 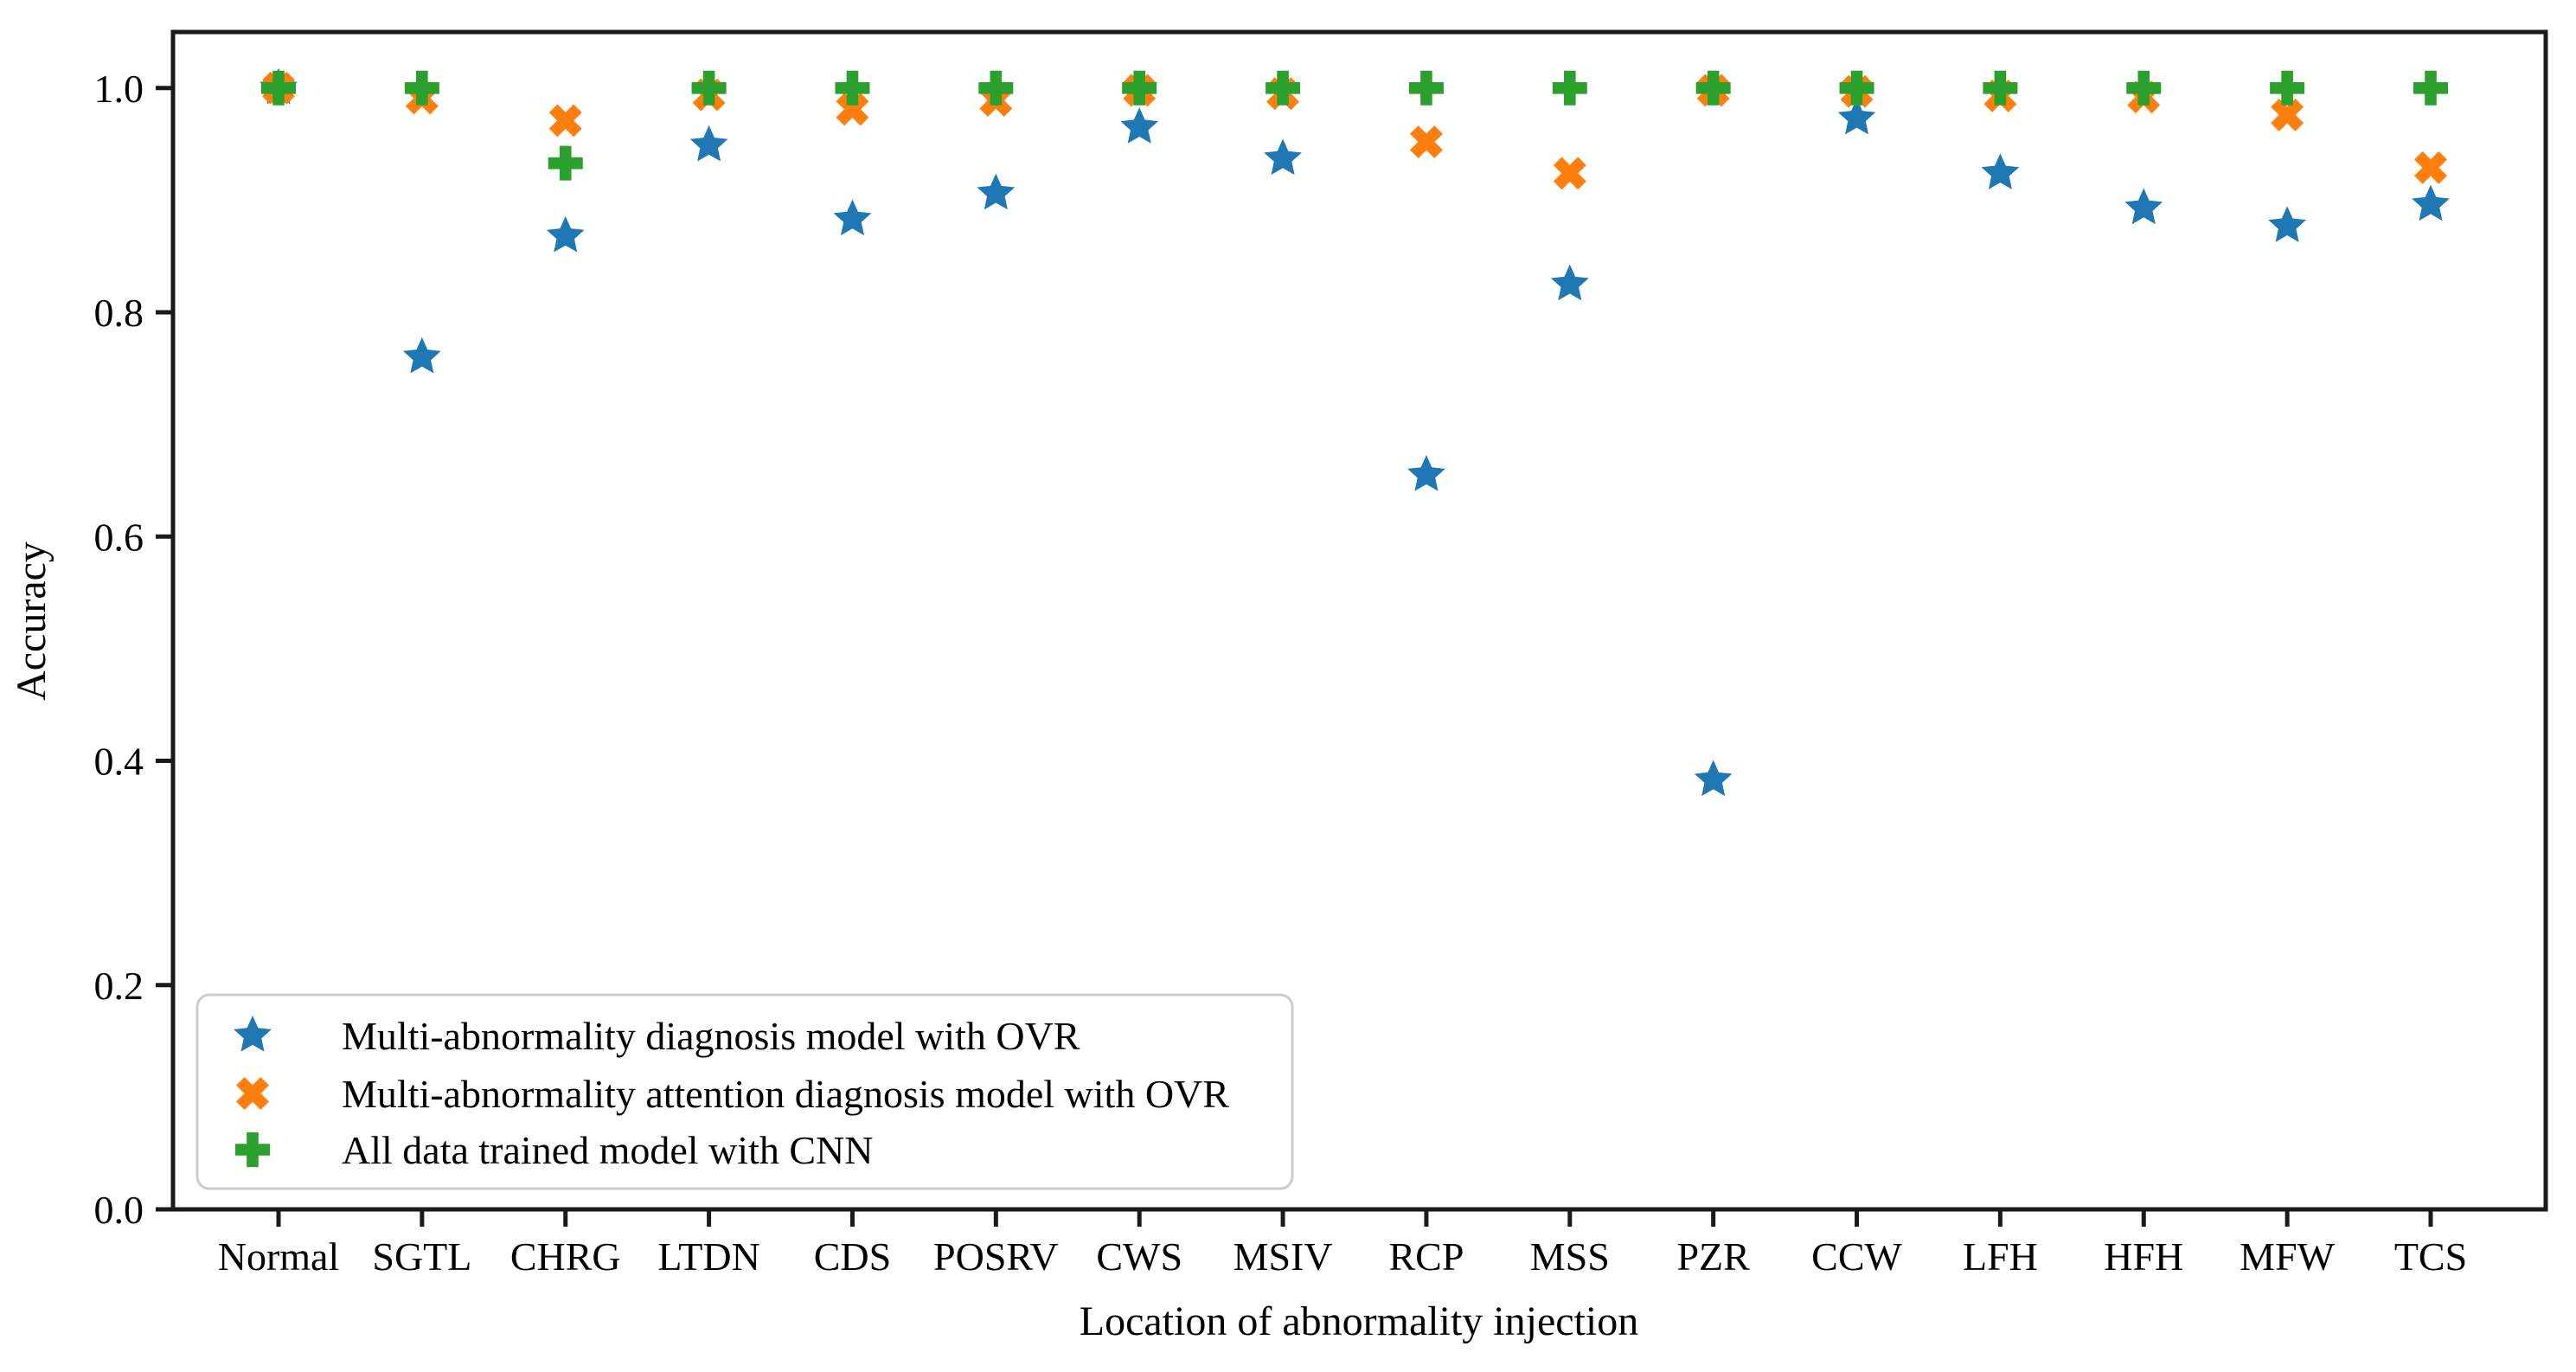 I want to click on data-point-CWS-star, so click(x=1139, y=125).